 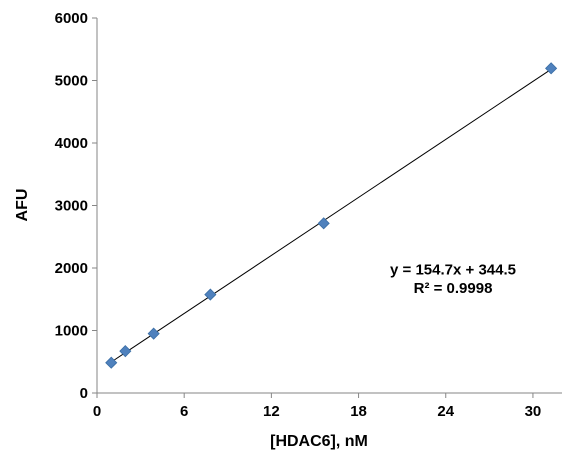 I want to click on equation-annotation: R² = 0.9998, so click(x=453, y=288).